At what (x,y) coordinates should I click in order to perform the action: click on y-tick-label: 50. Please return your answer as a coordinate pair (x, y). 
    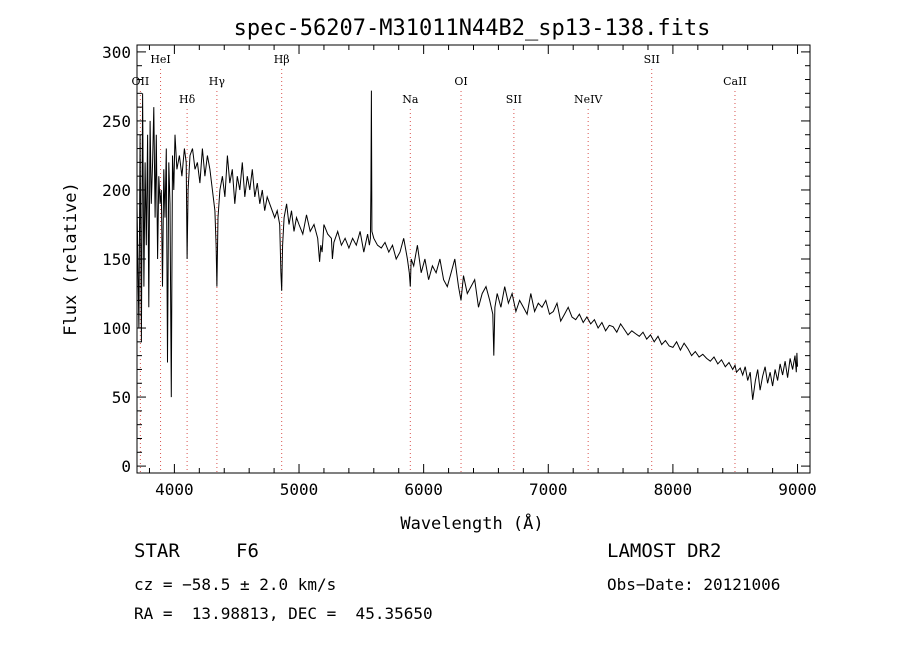
    Looking at the image, I should click on (121, 397).